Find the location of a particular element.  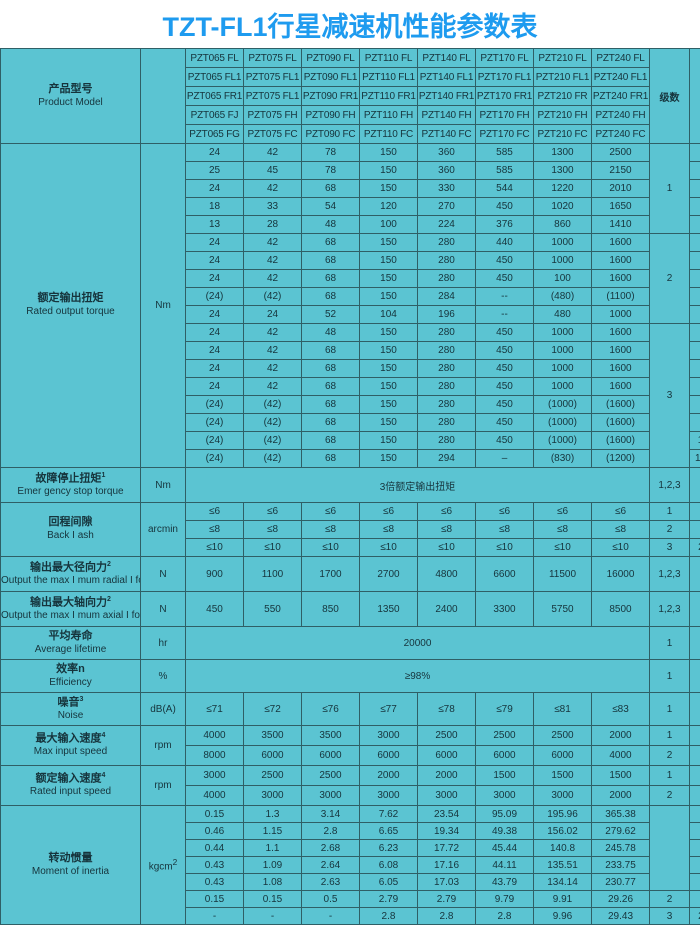

data-cell: 29.26 is located at coordinates (621, 899).